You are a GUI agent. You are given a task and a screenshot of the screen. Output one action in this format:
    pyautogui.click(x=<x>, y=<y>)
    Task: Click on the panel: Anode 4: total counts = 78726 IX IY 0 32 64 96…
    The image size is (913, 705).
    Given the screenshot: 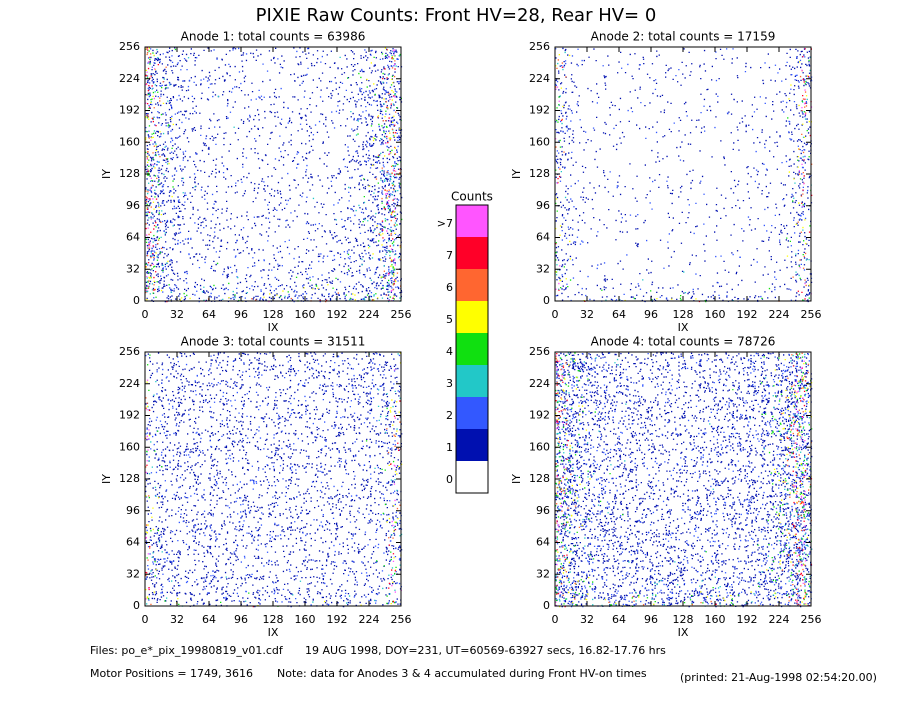 What is the action you would take?
    pyautogui.click(x=666, y=487)
    